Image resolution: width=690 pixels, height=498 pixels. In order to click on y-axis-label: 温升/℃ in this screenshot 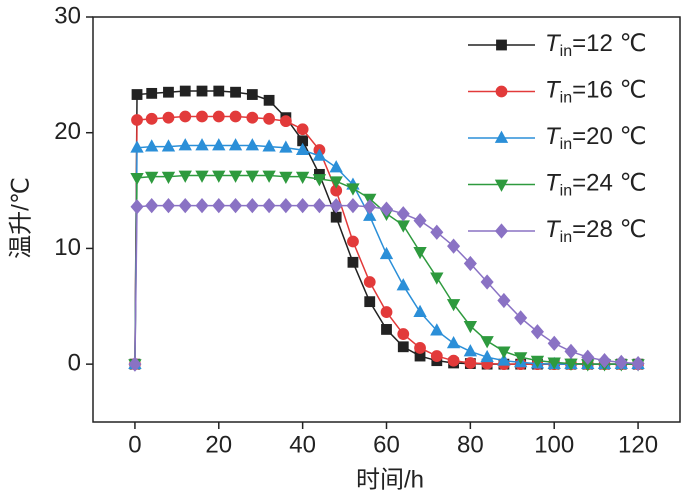, I will do `click(20, 218)`.